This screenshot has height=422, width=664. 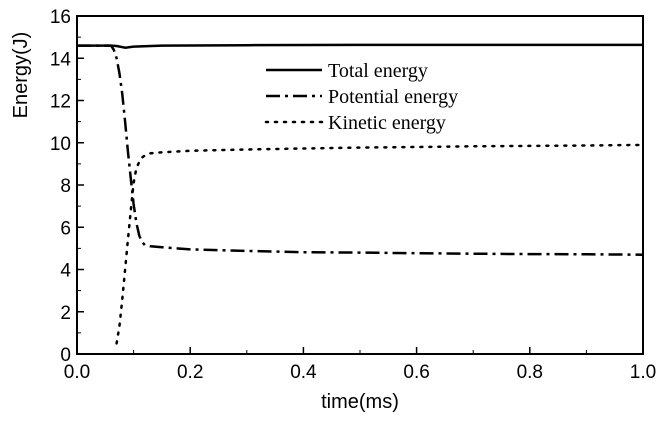 I want to click on x-axis-ticks: 0.0 0.2 0.4 0.6 0.8 1.0, so click(x=360, y=365).